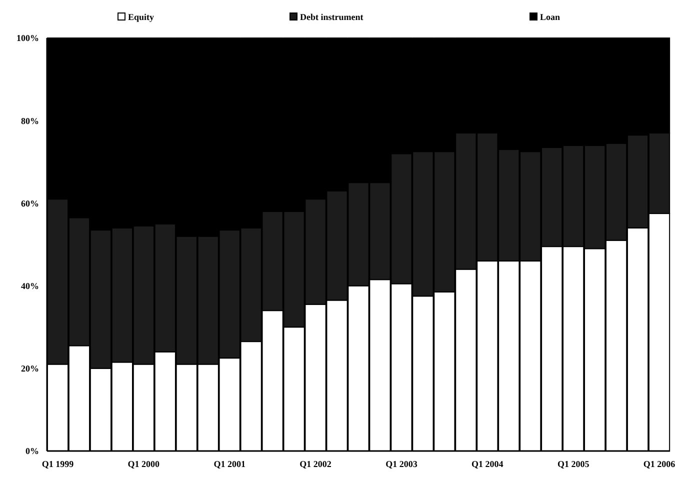 This screenshot has height=479, width=694. Describe the element at coordinates (30, 285) in the screenshot. I see `y-tick-label: 40%` at that location.